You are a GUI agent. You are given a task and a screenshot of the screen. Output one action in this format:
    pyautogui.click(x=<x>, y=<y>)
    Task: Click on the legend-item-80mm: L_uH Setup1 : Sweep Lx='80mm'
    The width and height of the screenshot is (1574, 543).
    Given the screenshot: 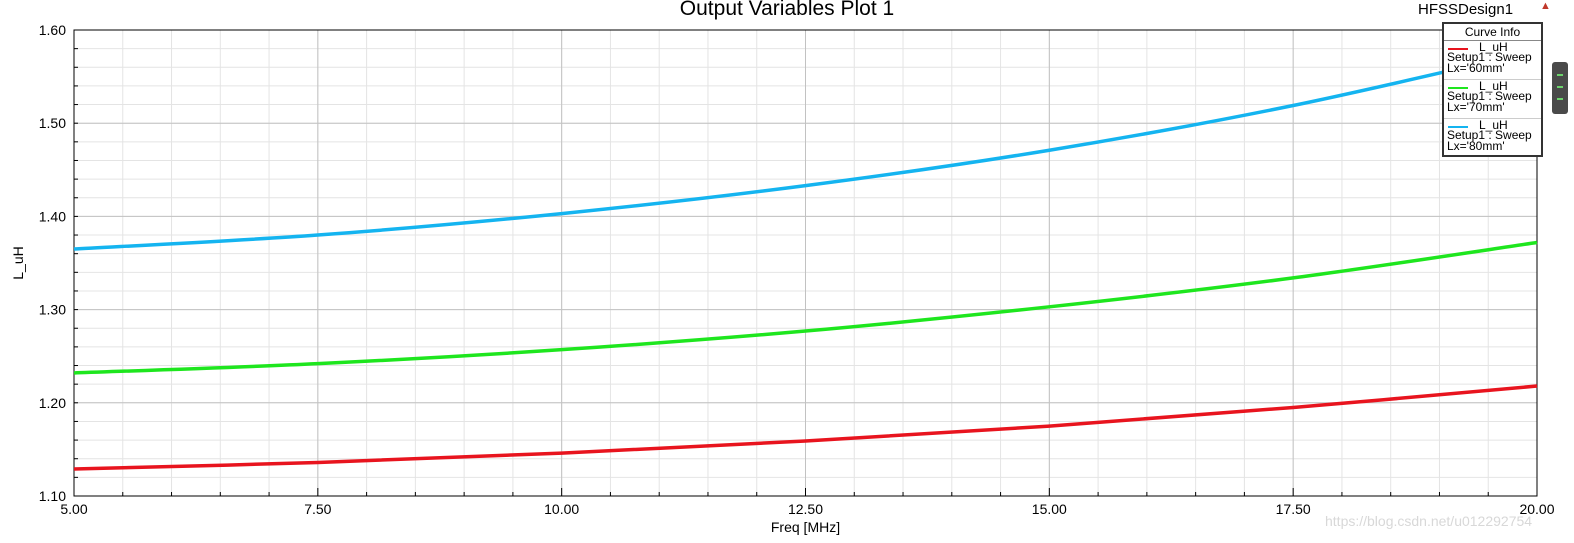 What is the action you would take?
    pyautogui.click(x=1492, y=138)
    